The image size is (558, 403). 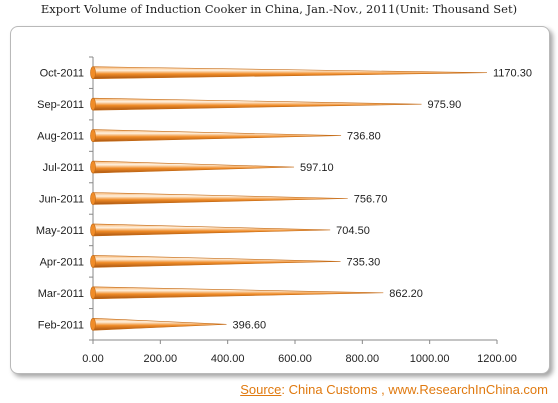 What do you see at coordinates (61, 325) in the screenshot?
I see `y-tick-label: Feb-2011` at bounding box center [61, 325].